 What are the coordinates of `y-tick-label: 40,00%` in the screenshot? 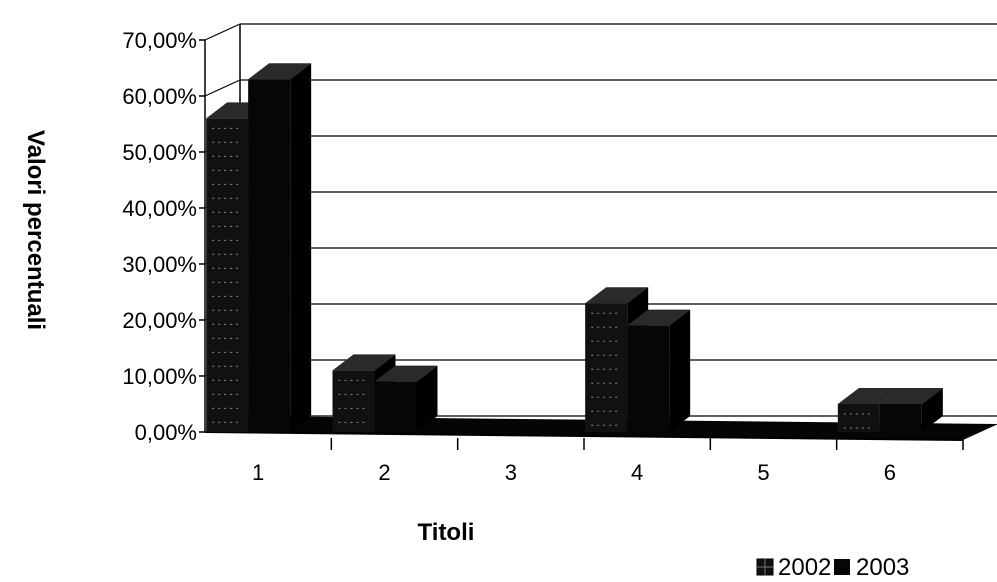 It's located at (159, 208).